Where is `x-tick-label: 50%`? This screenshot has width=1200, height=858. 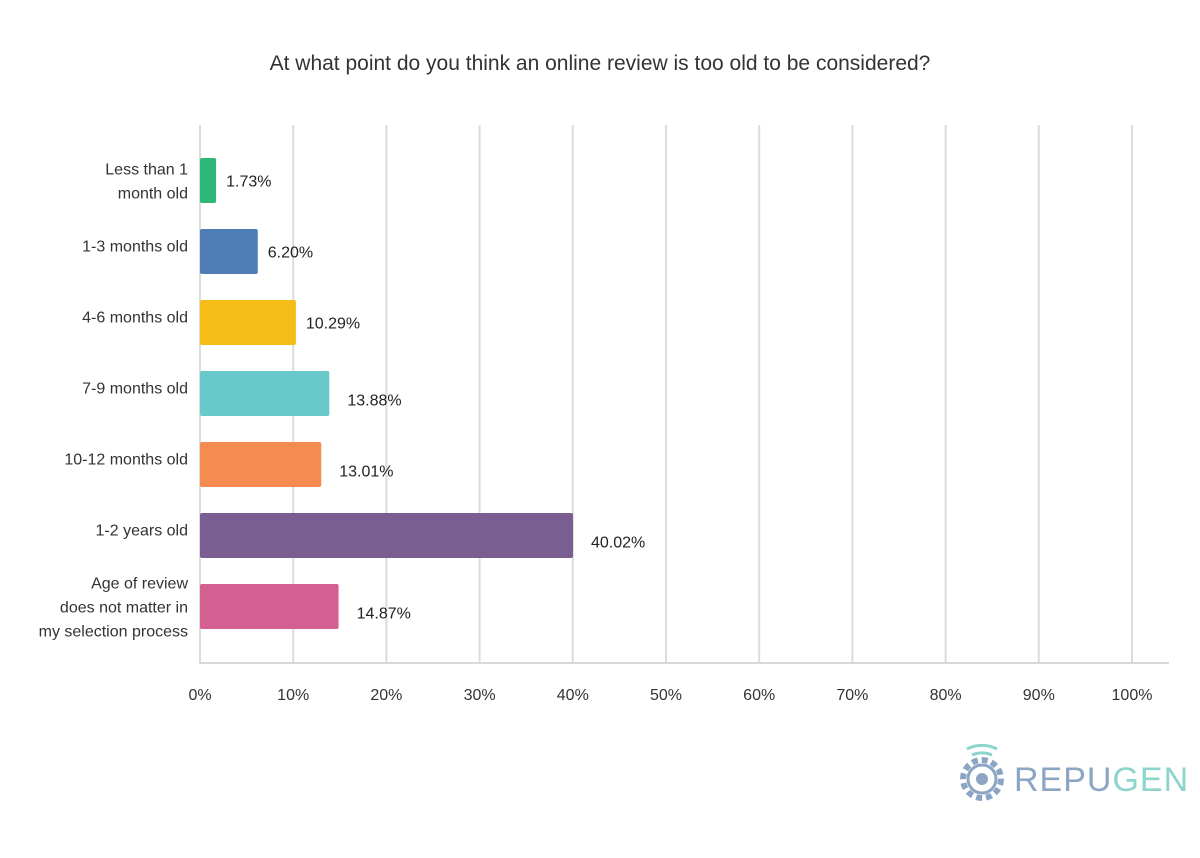
x-tick-label: 50% is located at coordinates (666, 695).